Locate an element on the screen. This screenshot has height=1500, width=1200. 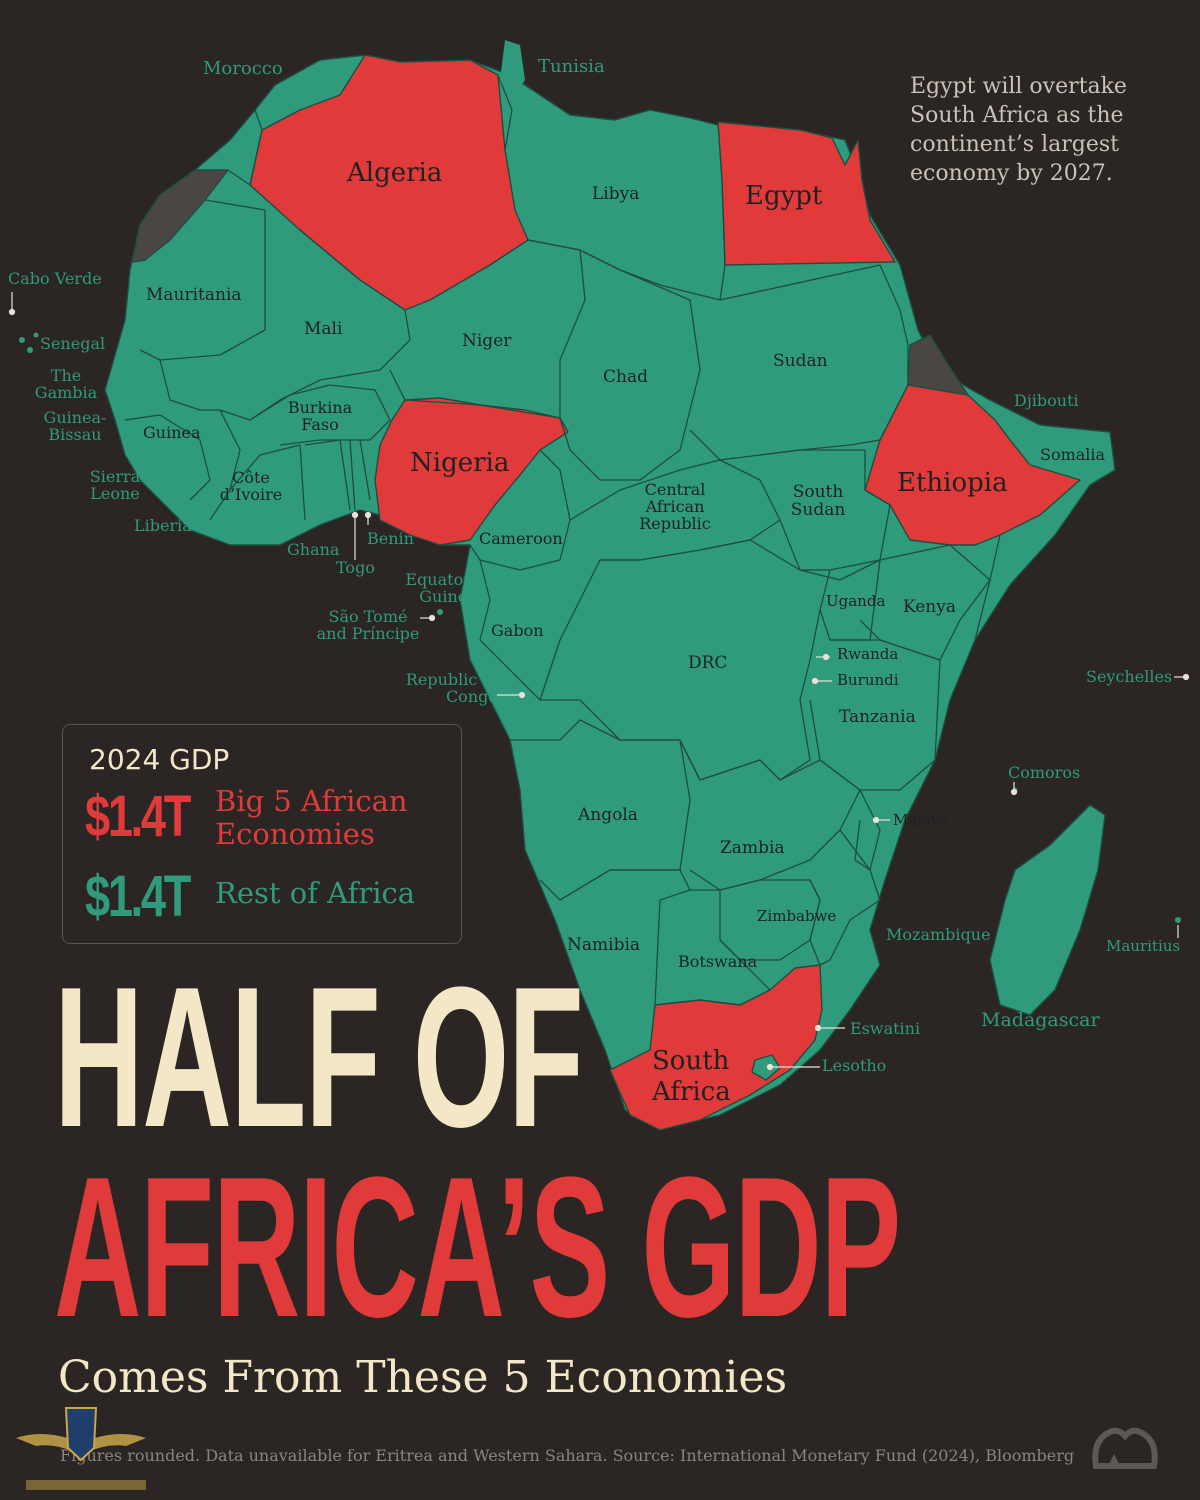
label-seychelles: Seychelles is located at coordinates (1129, 676).